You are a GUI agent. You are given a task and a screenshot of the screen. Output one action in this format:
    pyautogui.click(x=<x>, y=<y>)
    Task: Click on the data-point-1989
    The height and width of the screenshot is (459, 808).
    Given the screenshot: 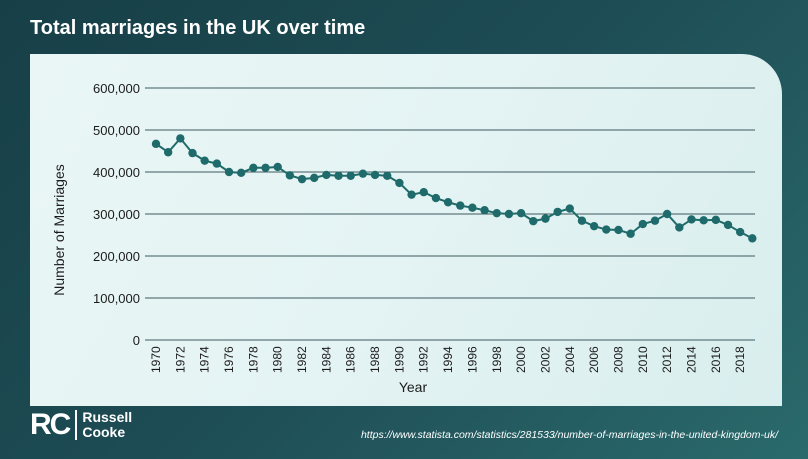 What is the action you would take?
    pyautogui.click(x=387, y=175)
    